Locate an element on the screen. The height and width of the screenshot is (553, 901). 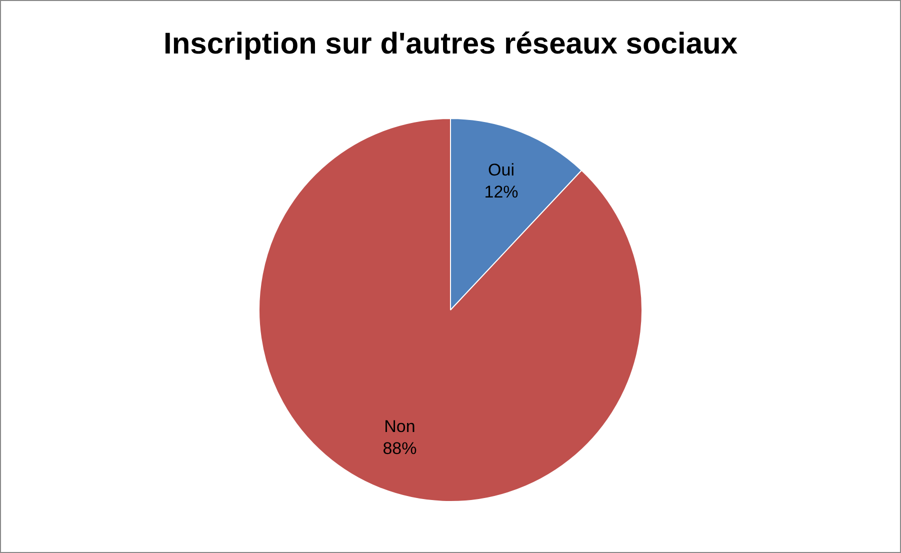
data-label: 88% is located at coordinates (399, 448).